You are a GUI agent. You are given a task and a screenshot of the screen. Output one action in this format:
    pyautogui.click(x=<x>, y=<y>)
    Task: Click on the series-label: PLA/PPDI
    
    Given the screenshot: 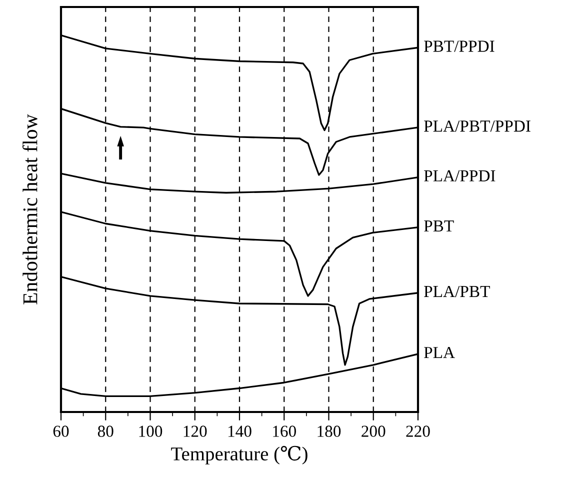 What is the action you would take?
    pyautogui.click(x=460, y=176)
    